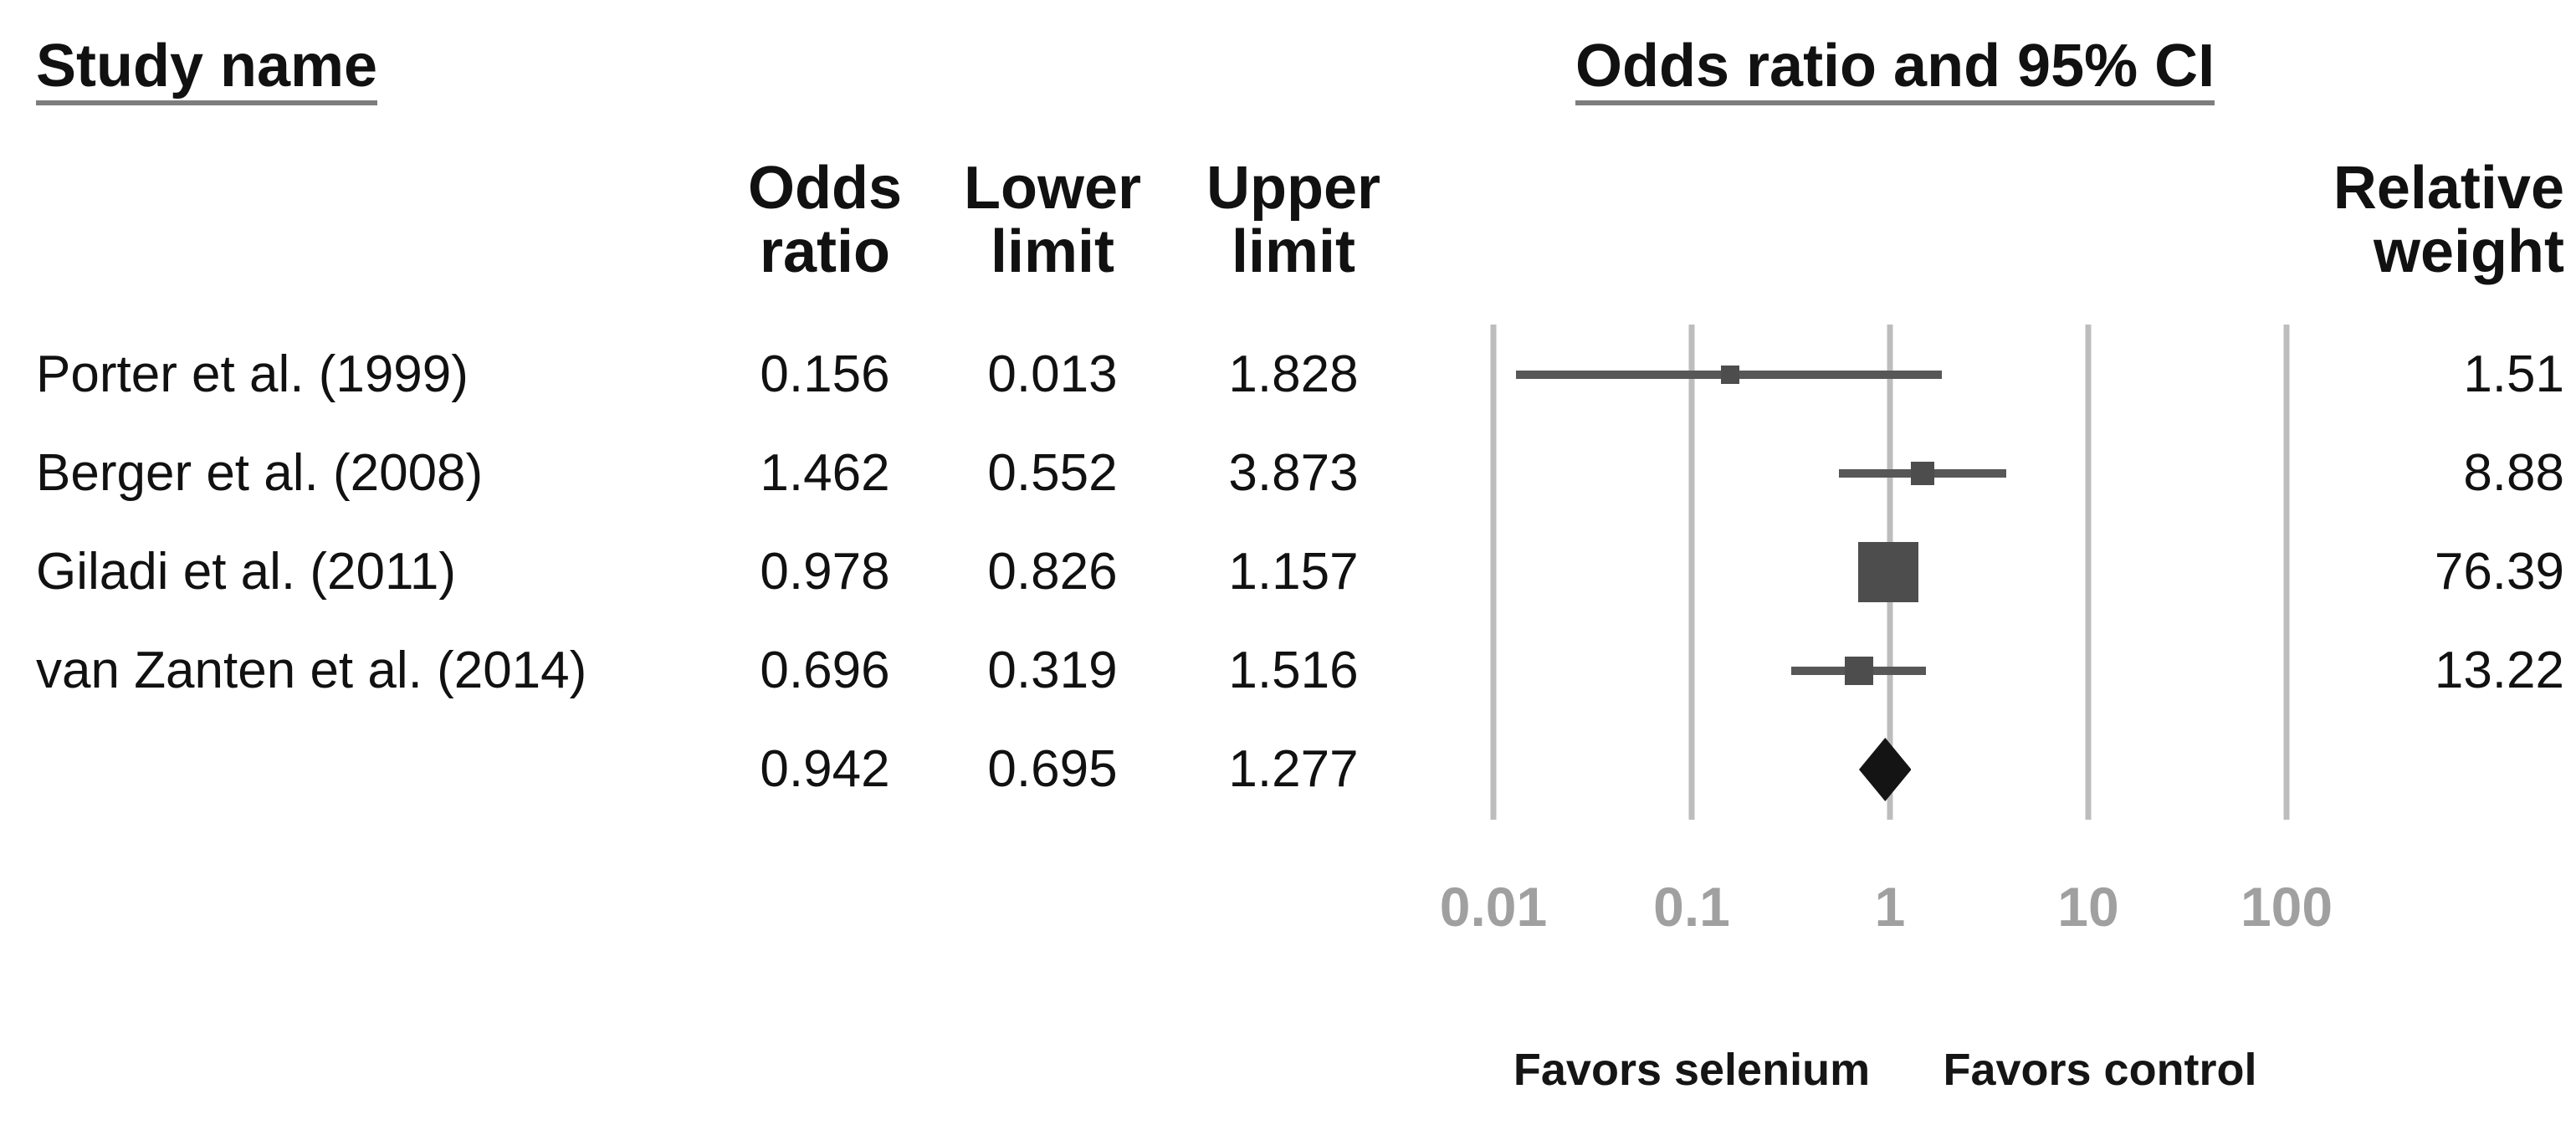  I want to click on odds-ratio-ci-header: Odds ratio and 95% CI, so click(1895, 70).